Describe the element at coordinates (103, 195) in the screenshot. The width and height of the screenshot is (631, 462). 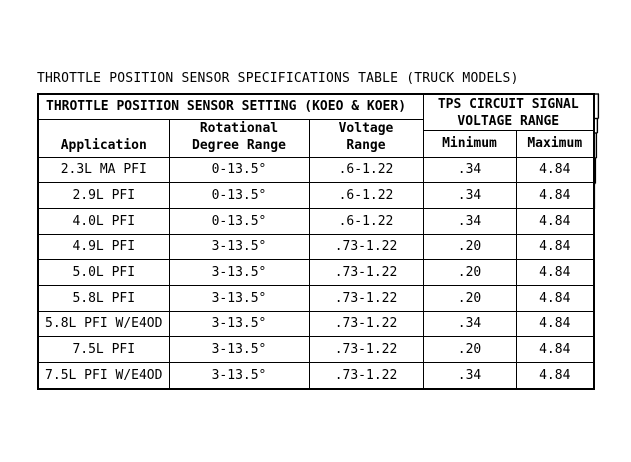
I see `cell-application: 2.9L PFI` at that location.